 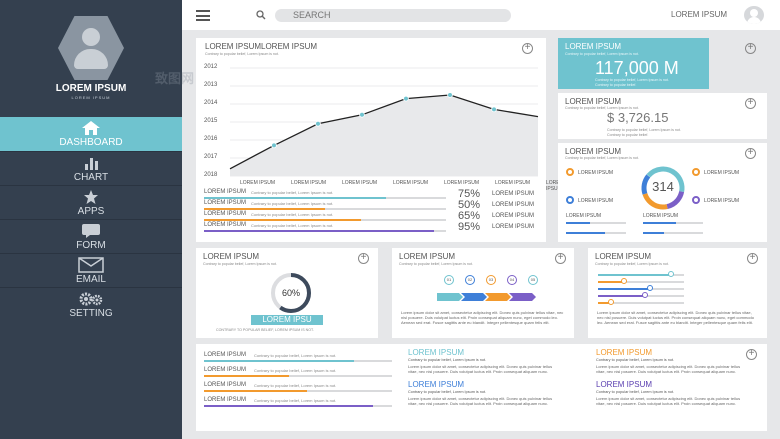 I want to click on donut-chart, so click(x=663, y=188).